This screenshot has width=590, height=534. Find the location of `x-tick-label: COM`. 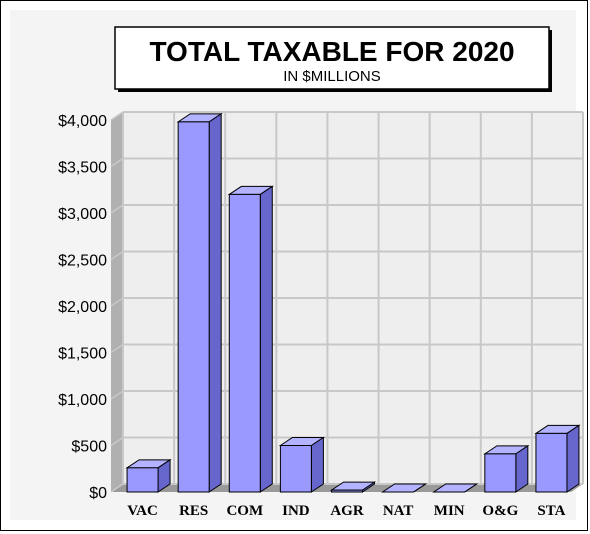

x-tick-label: COM is located at coordinates (244, 511).